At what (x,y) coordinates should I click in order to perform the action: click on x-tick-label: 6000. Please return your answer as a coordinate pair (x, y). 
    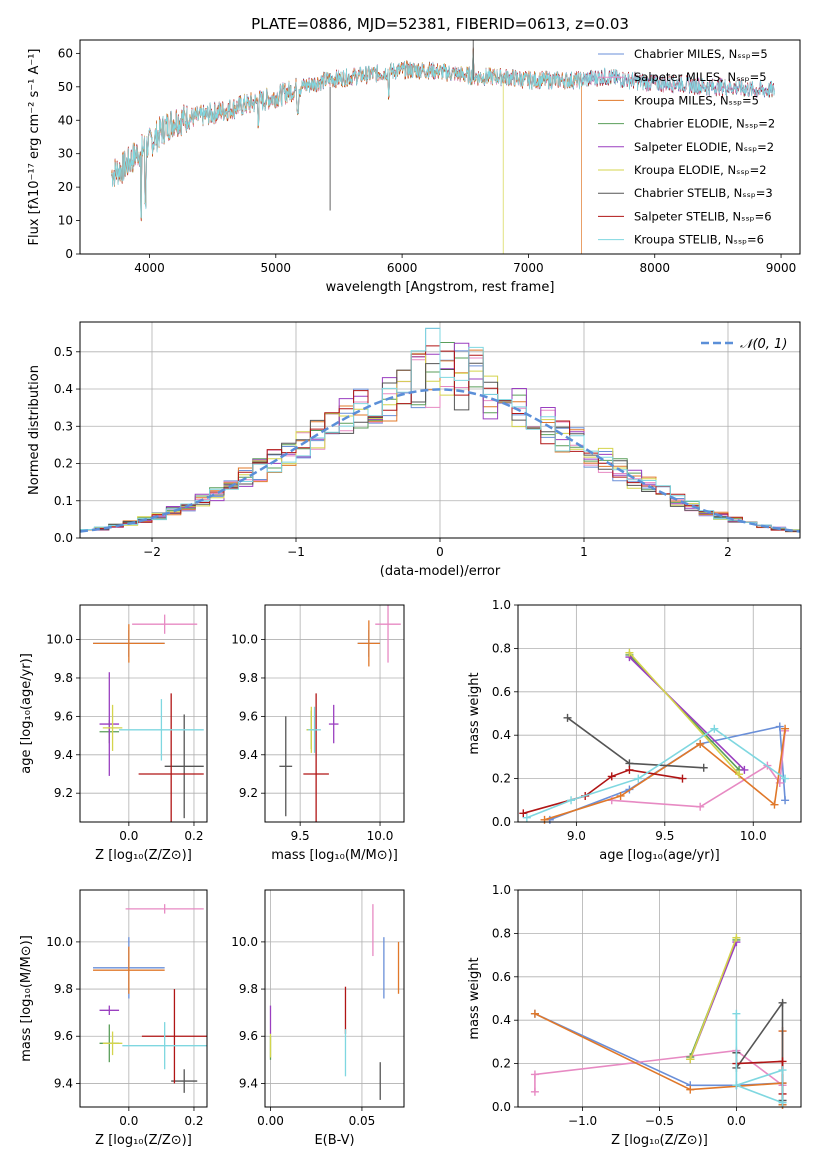
    Looking at the image, I should click on (402, 268).